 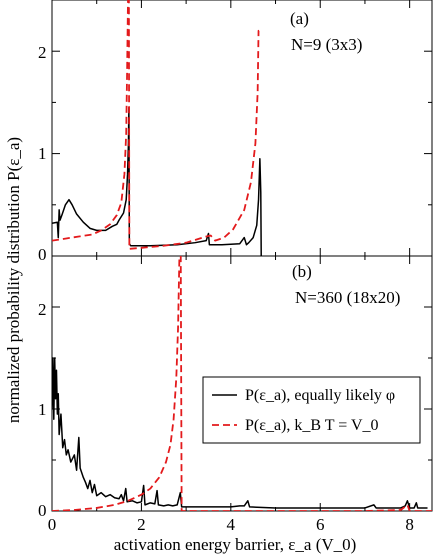 I want to click on panel-b-subtitle: N=360 (18x20), so click(x=347, y=297).